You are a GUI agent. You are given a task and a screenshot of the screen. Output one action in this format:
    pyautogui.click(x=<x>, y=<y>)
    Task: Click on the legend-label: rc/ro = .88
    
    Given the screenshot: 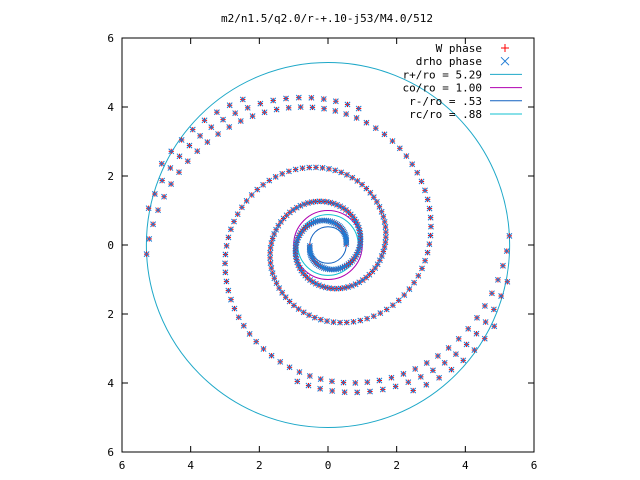 What is the action you would take?
    pyautogui.click(x=445, y=114)
    